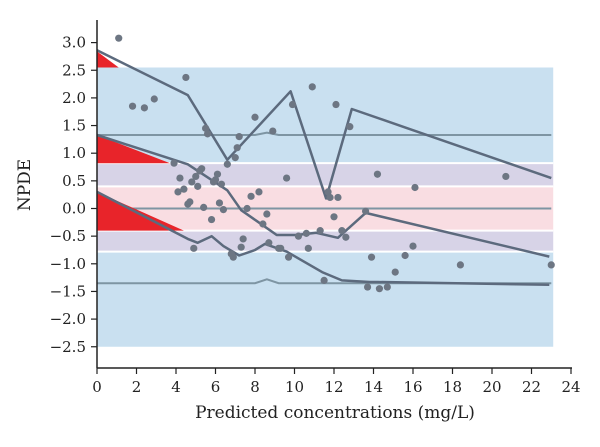 The width and height of the screenshot is (600, 447). Describe the element at coordinates (74, 43) in the screenshot. I see `y-tick-label: 3.0` at that location.